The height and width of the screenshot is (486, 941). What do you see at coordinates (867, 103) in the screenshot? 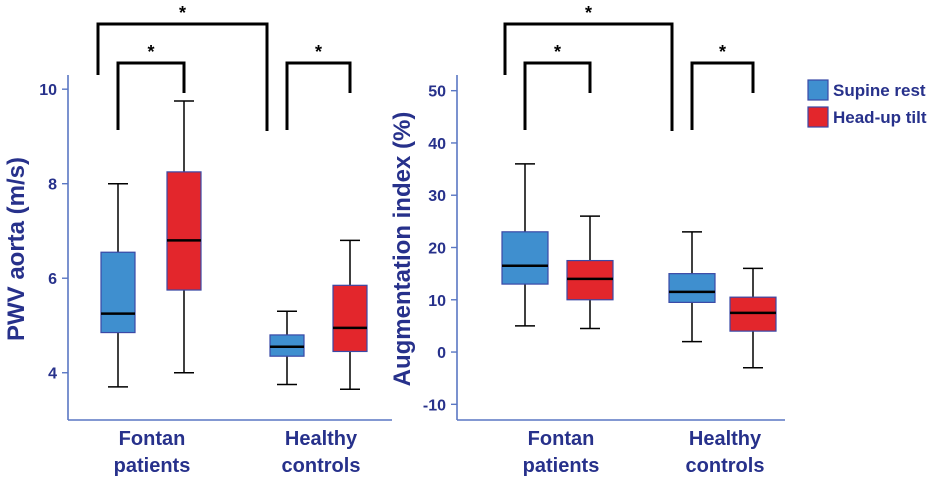
I see `chart-legend: Supine rest Head-up tilt` at bounding box center [867, 103].